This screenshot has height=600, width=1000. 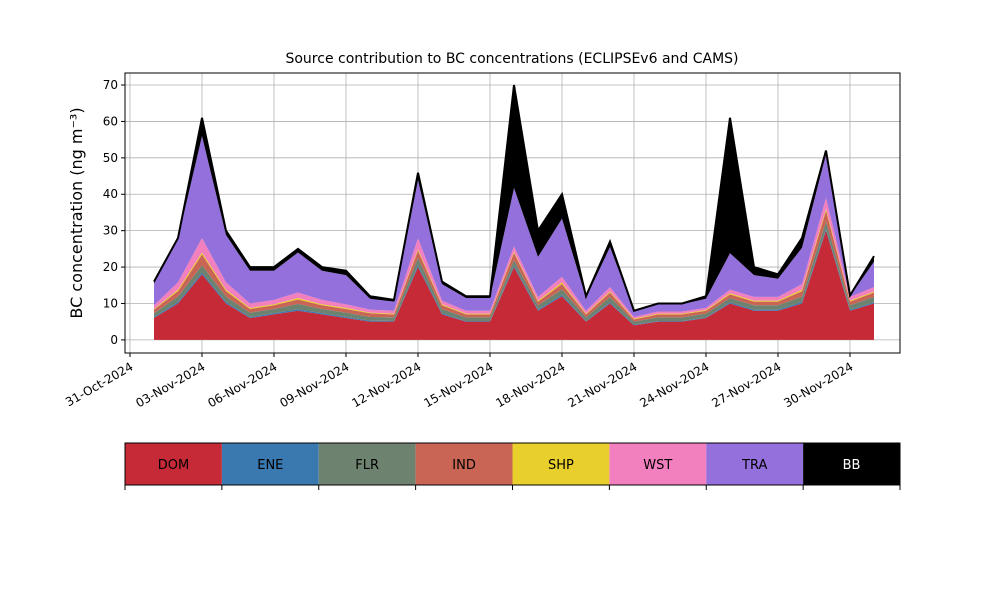 What do you see at coordinates (314, 384) in the screenshot?
I see `x-tick-label: 09-Nov-2024` at bounding box center [314, 384].